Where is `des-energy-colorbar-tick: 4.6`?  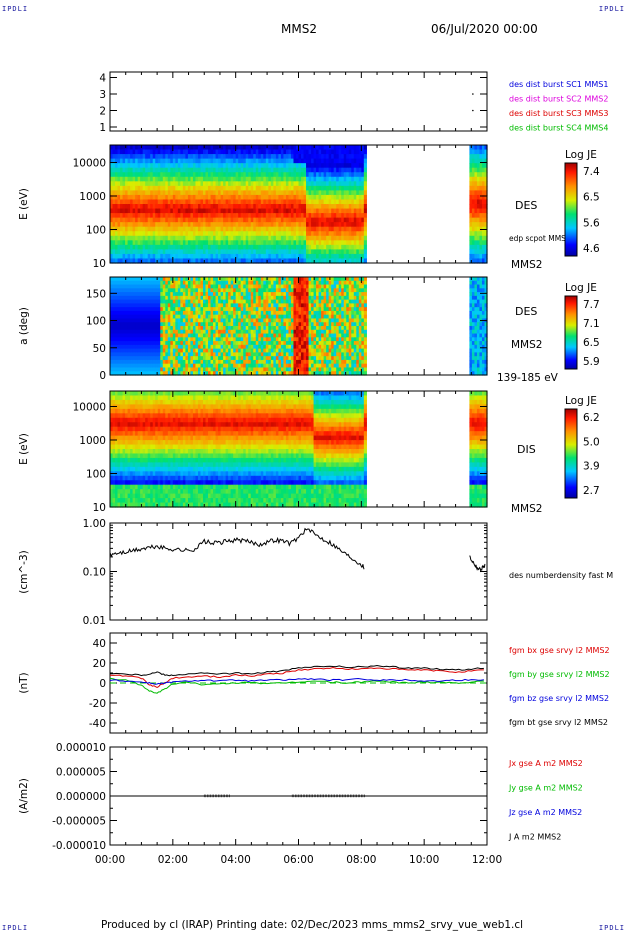 des-energy-colorbar-tick: 4.6 is located at coordinates (591, 249).